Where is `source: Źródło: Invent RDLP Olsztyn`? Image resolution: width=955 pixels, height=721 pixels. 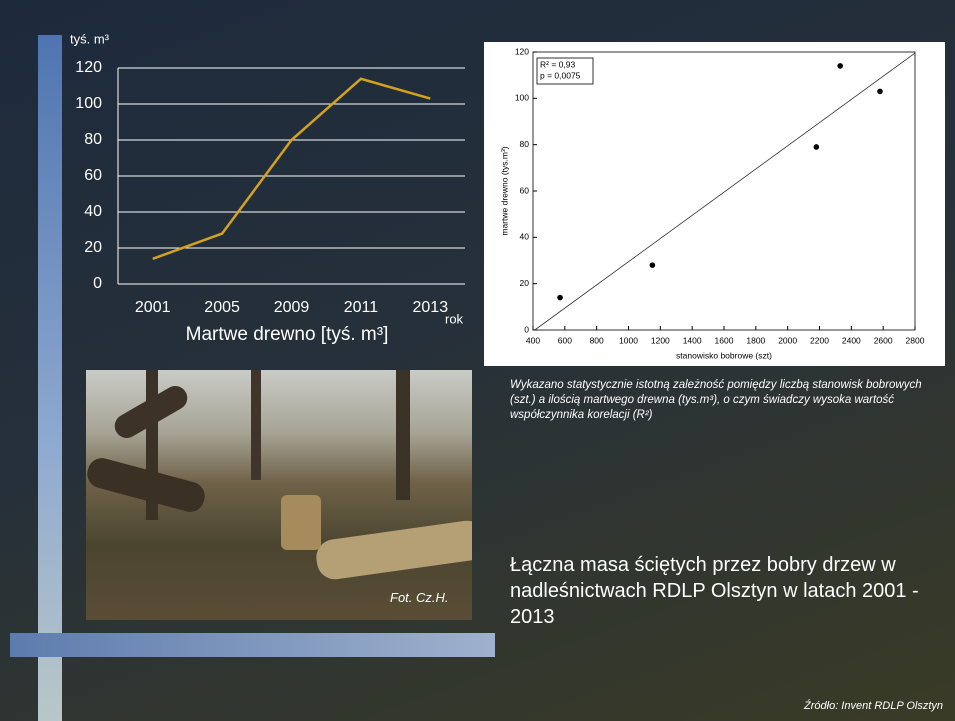 source: Źródło: Invent RDLP Olsztyn is located at coordinates (873, 706).